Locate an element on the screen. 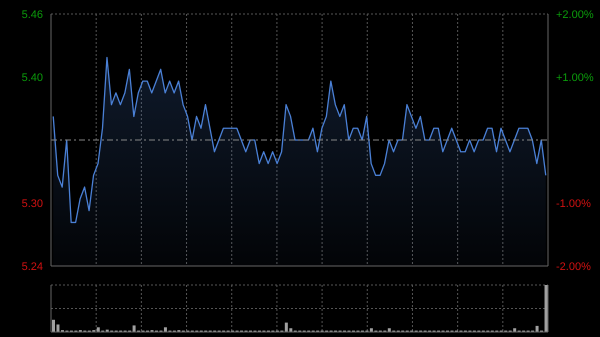  y2-tick-label: -2.00% is located at coordinates (574, 267).